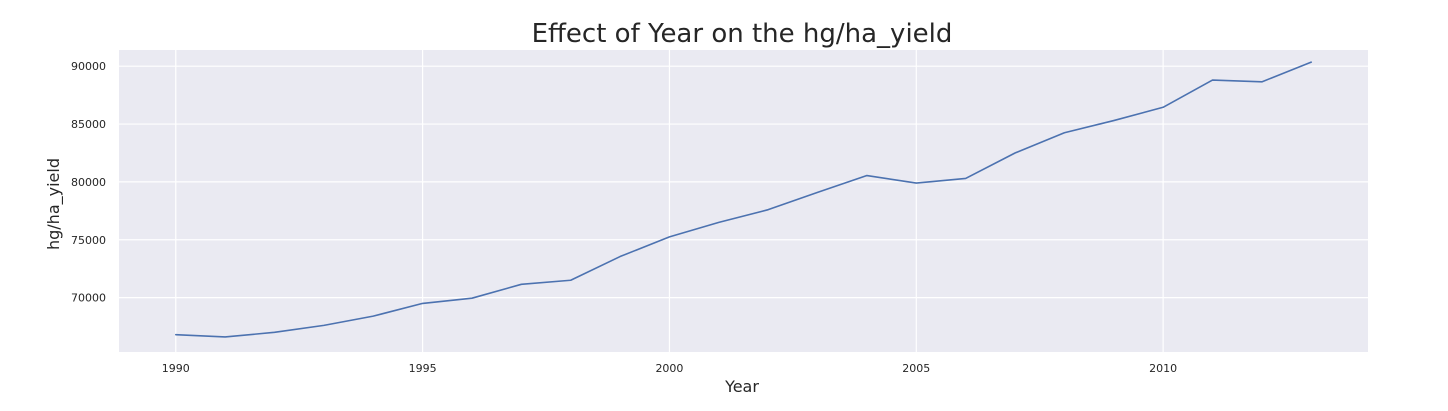 The width and height of the screenshot is (1448, 411). Describe the element at coordinates (88, 240) in the screenshot. I see `y-tick-label: 75000` at that location.